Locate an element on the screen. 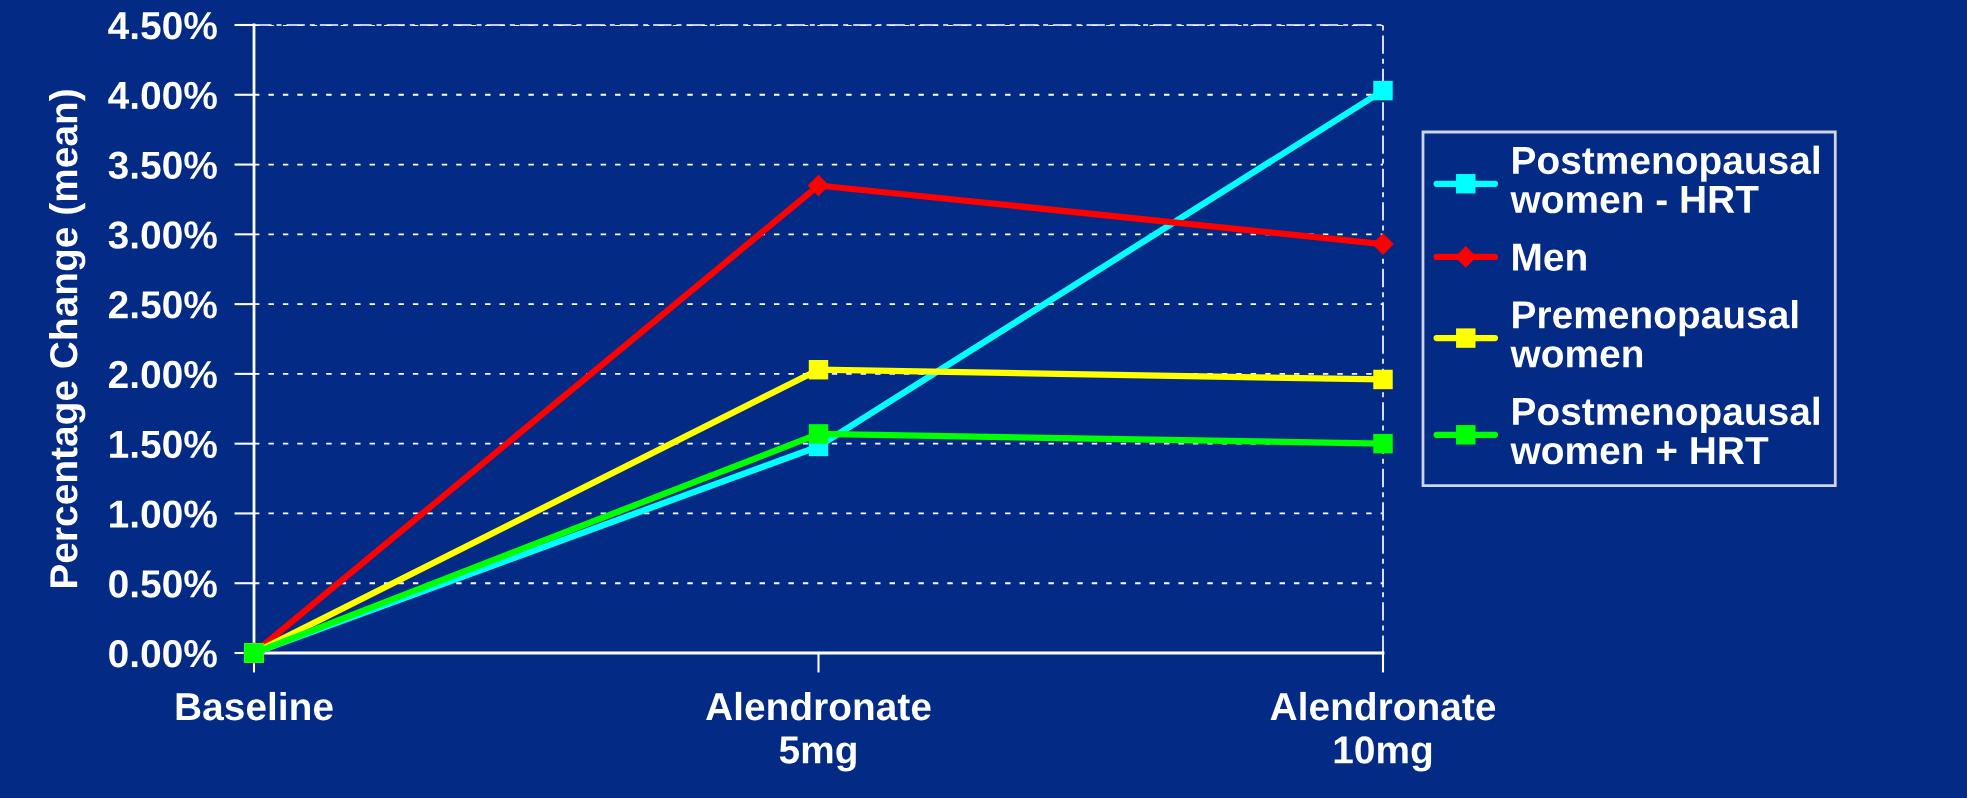 The height and width of the screenshot is (798, 1967). y-tick-label: 0.00% is located at coordinates (163, 653).